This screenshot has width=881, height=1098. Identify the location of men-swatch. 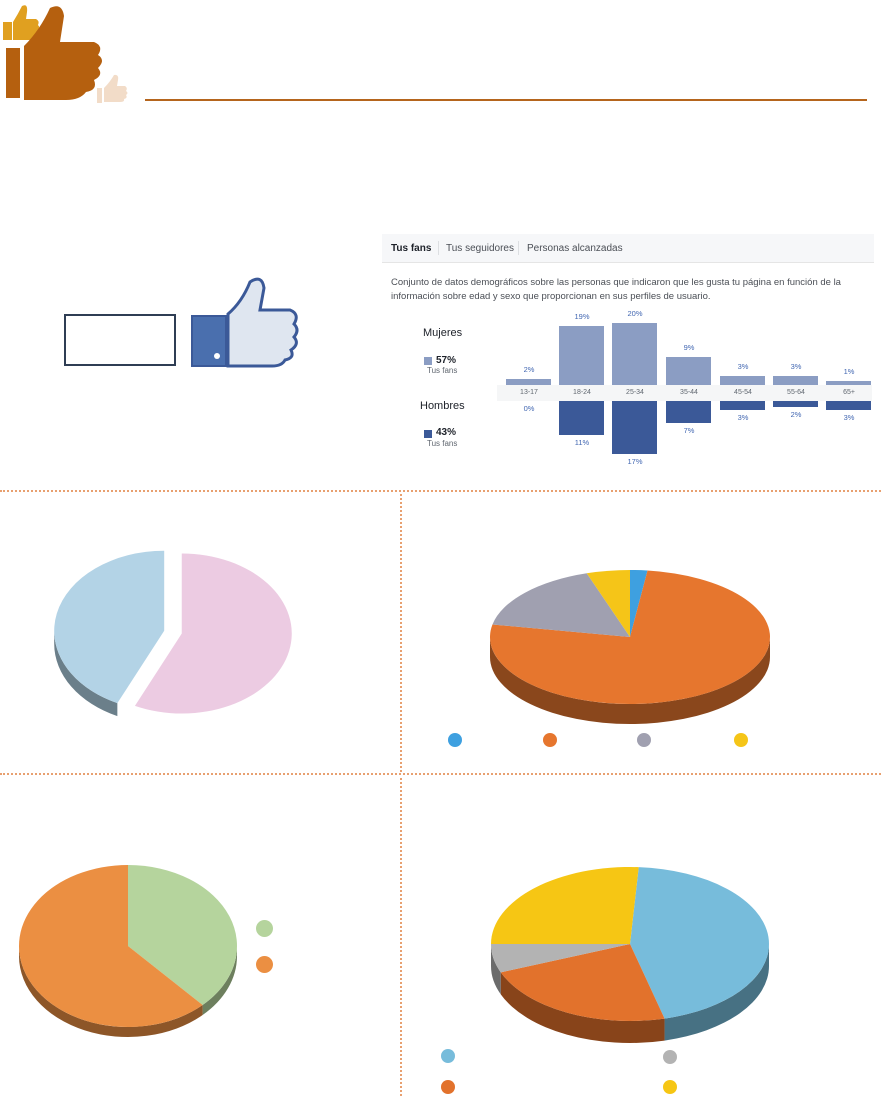
(428, 434).